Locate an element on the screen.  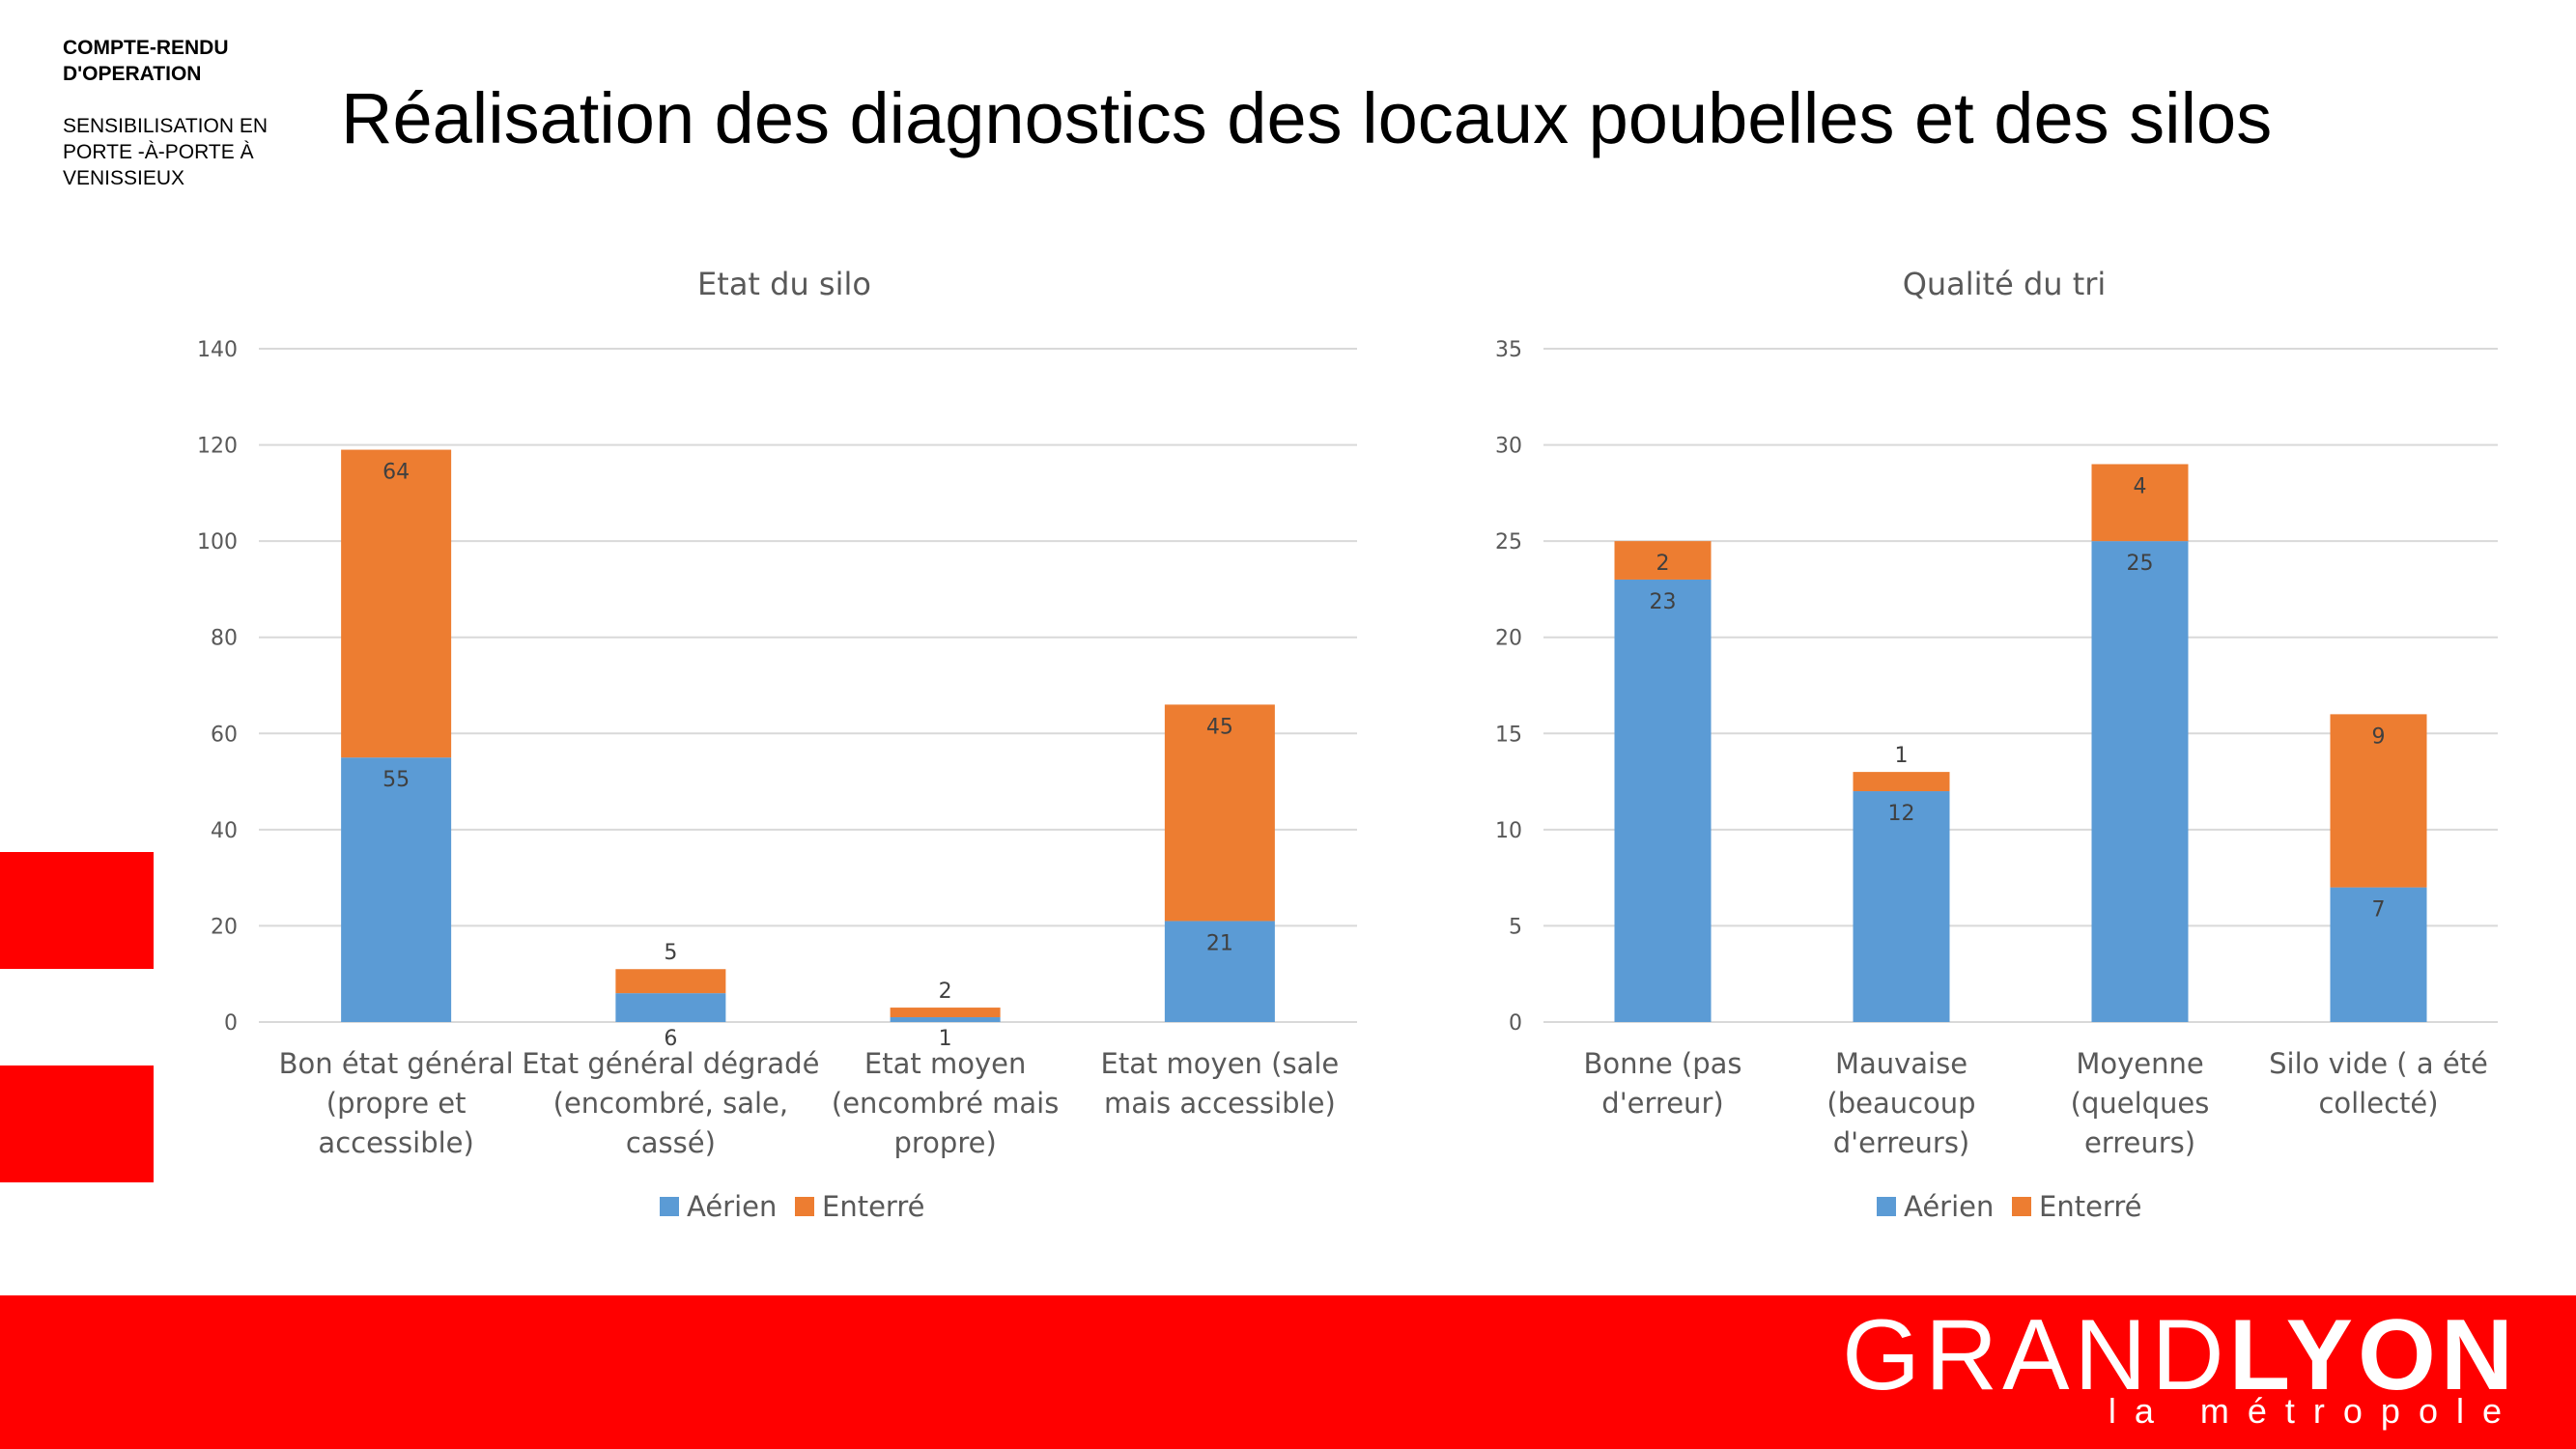
category-label: Bonne (pas is located at coordinates (1662, 1063).